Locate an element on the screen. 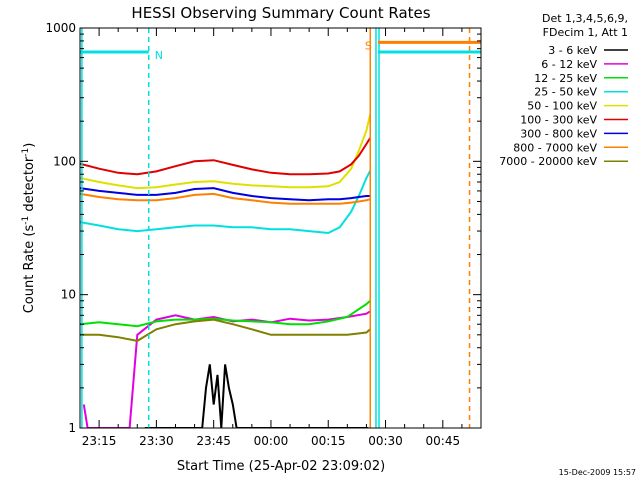 This screenshot has width=640, height=480. chart-title: HESSI Observing Summary Count Rates is located at coordinates (280, 13).